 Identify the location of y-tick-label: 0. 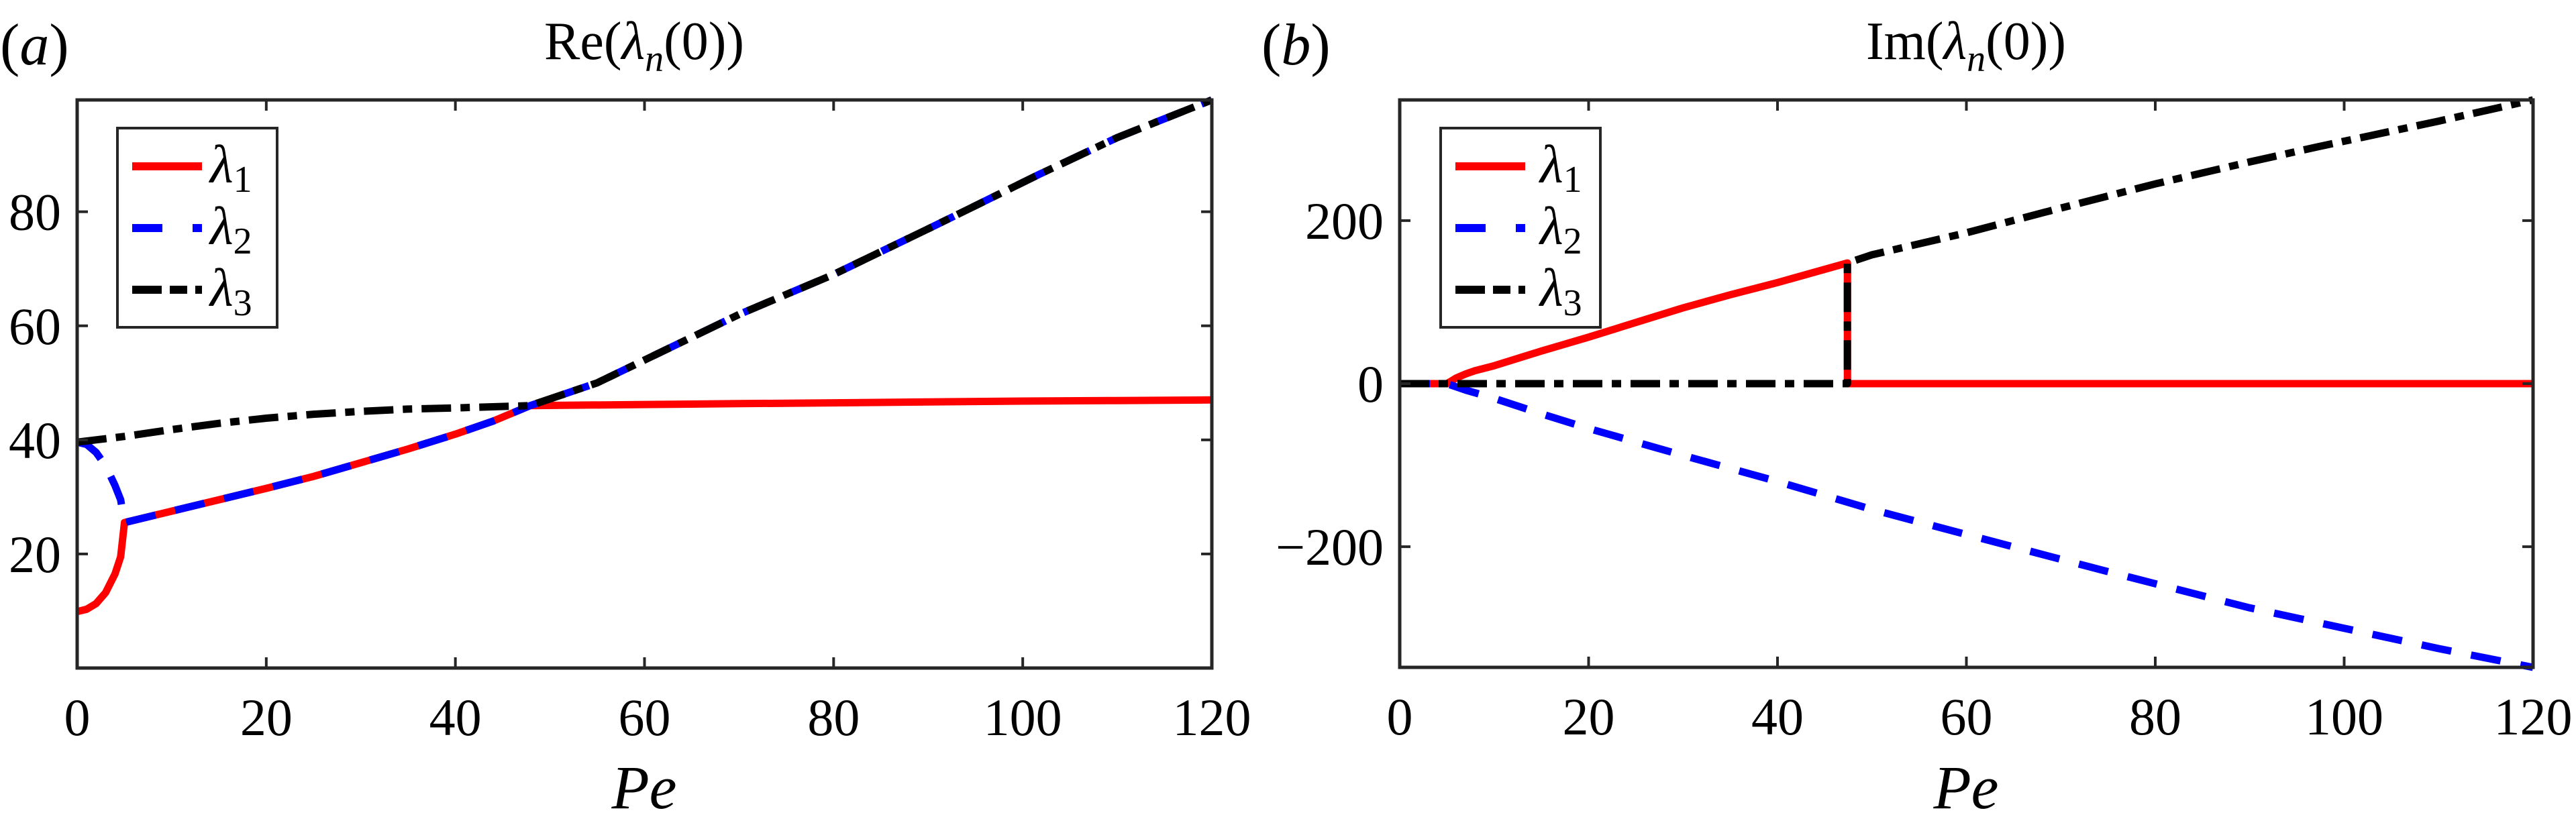
(1370, 384).